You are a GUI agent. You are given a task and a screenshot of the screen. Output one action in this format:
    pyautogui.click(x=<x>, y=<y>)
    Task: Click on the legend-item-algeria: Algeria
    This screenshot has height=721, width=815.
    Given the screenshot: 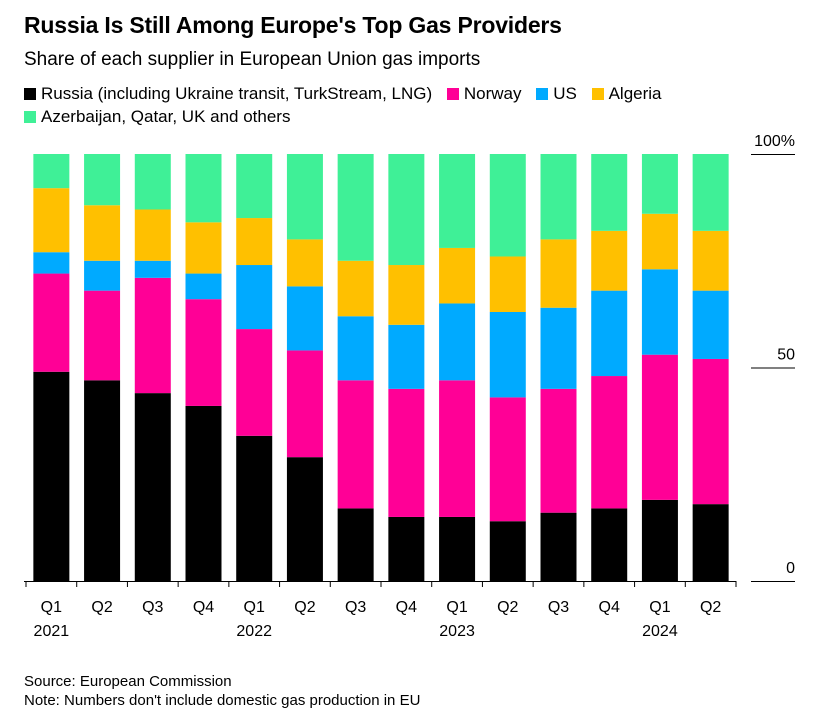 What is the action you would take?
    pyautogui.click(x=626, y=93)
    